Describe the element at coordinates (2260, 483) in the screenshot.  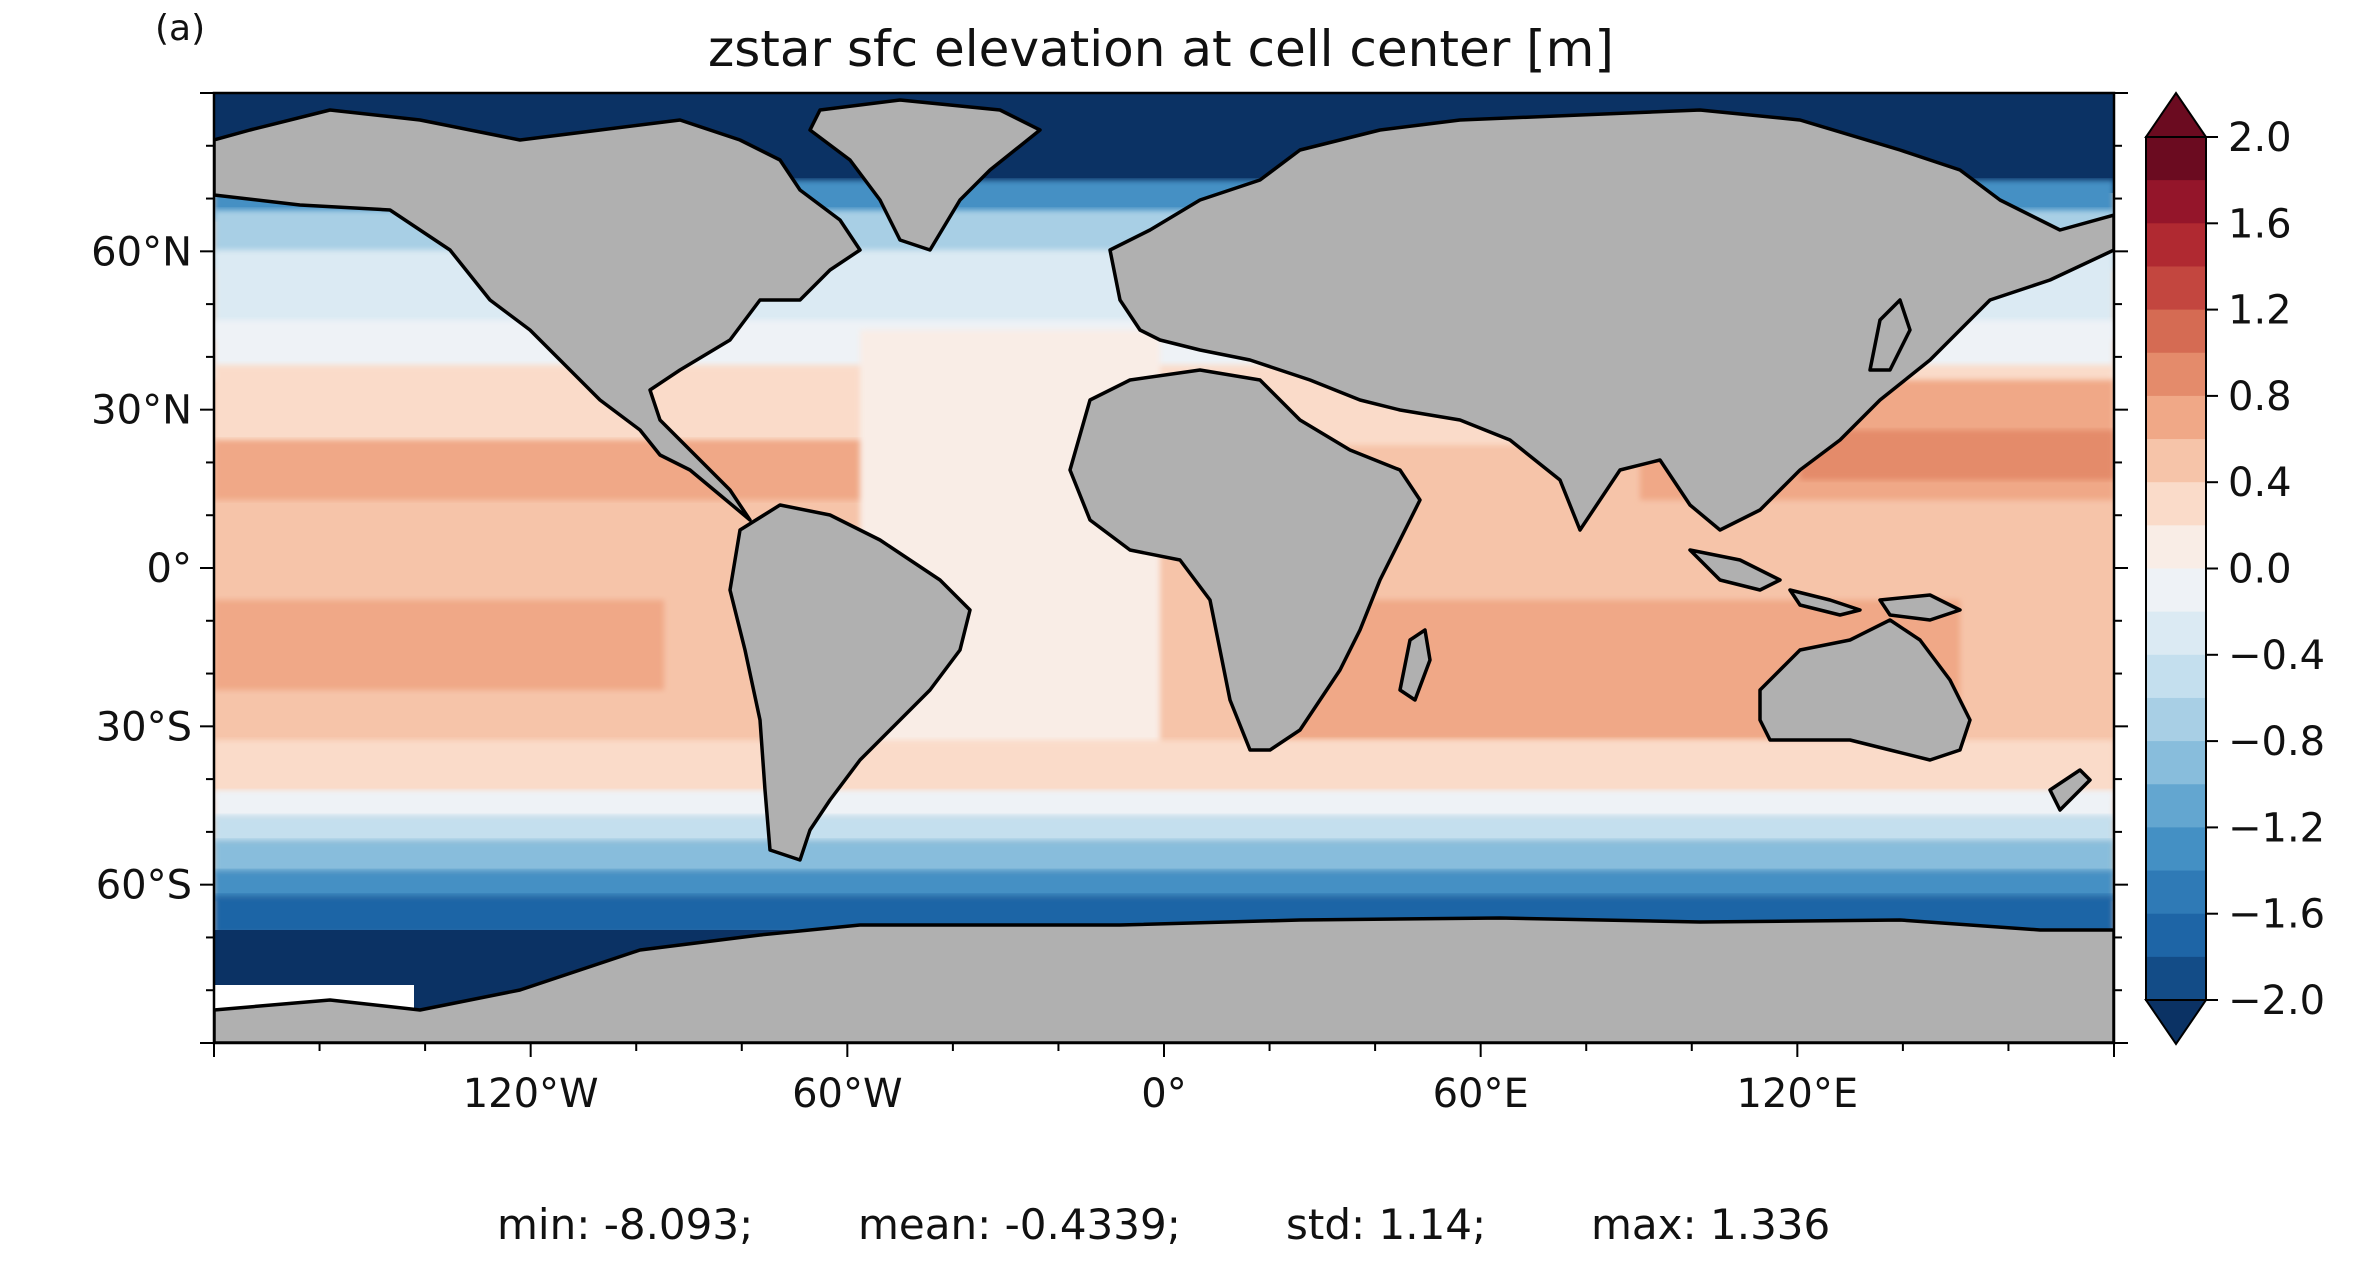
I see `colorbar-tick-label: 0.4` at that location.